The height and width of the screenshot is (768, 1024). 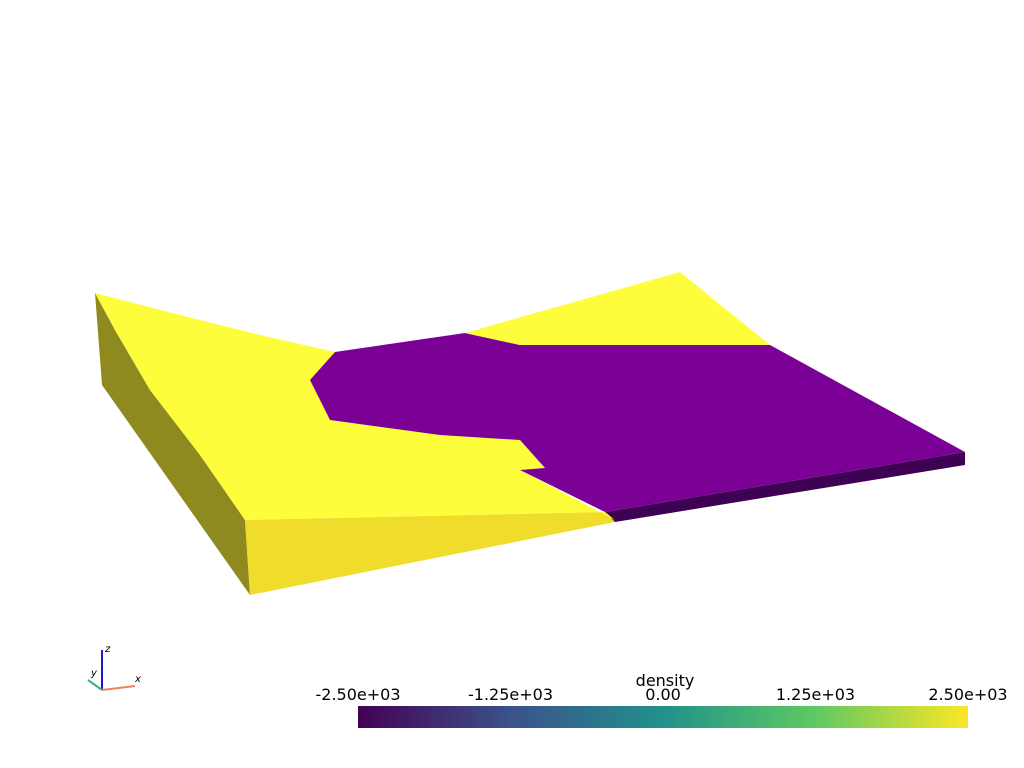 What do you see at coordinates (114, 667) in the screenshot?
I see `axes-widget: z x y` at bounding box center [114, 667].